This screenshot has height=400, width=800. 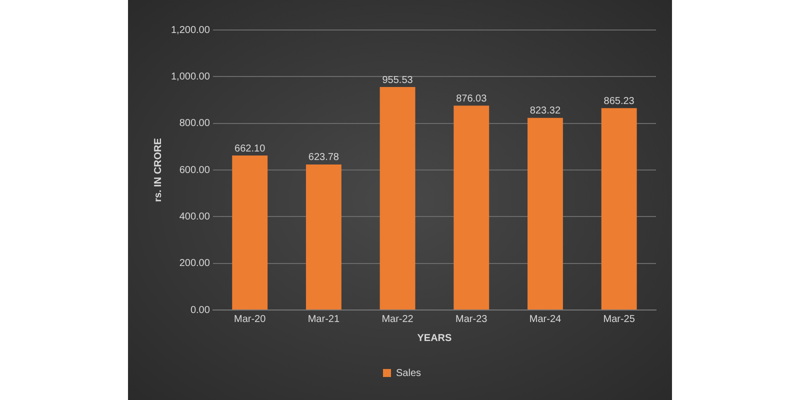 I want to click on x-tick-label: Mar-25, so click(x=619, y=319).